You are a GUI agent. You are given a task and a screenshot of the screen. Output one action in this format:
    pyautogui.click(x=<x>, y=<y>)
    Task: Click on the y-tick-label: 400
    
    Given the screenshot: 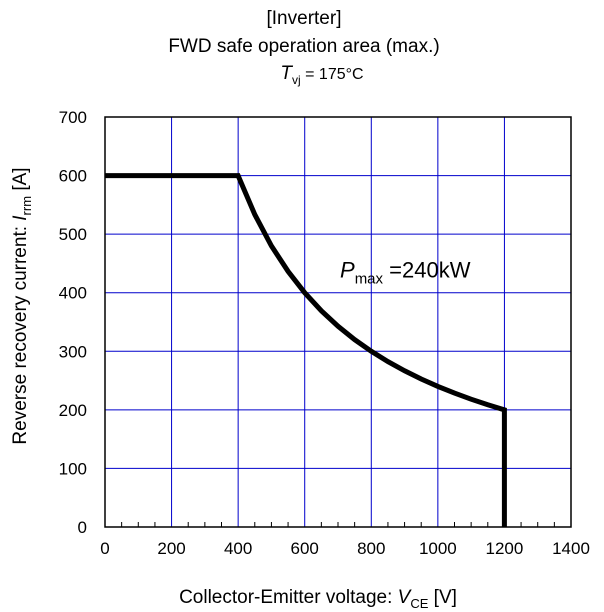 What is the action you would take?
    pyautogui.click(x=73, y=293)
    